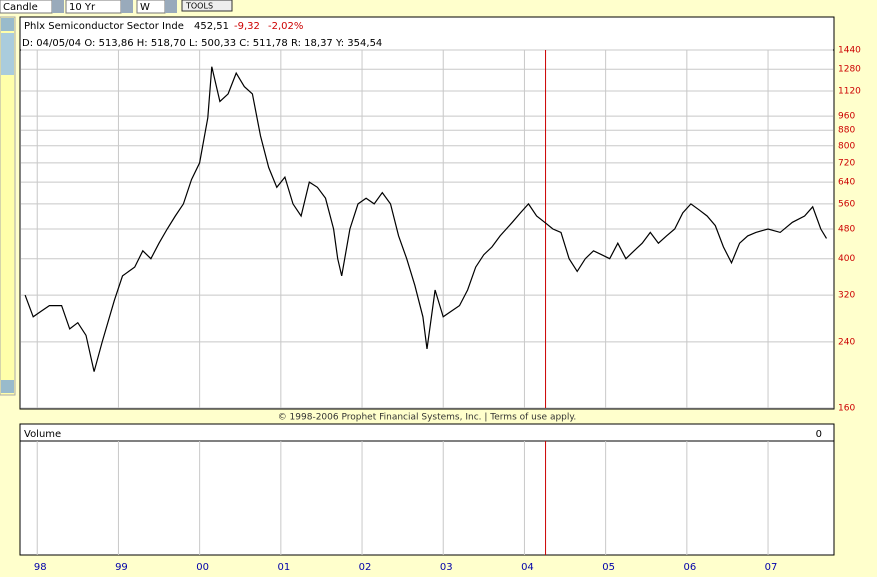  Describe the element at coordinates (199, 6) in the screenshot. I see `tools-label: TOOLS` at that location.